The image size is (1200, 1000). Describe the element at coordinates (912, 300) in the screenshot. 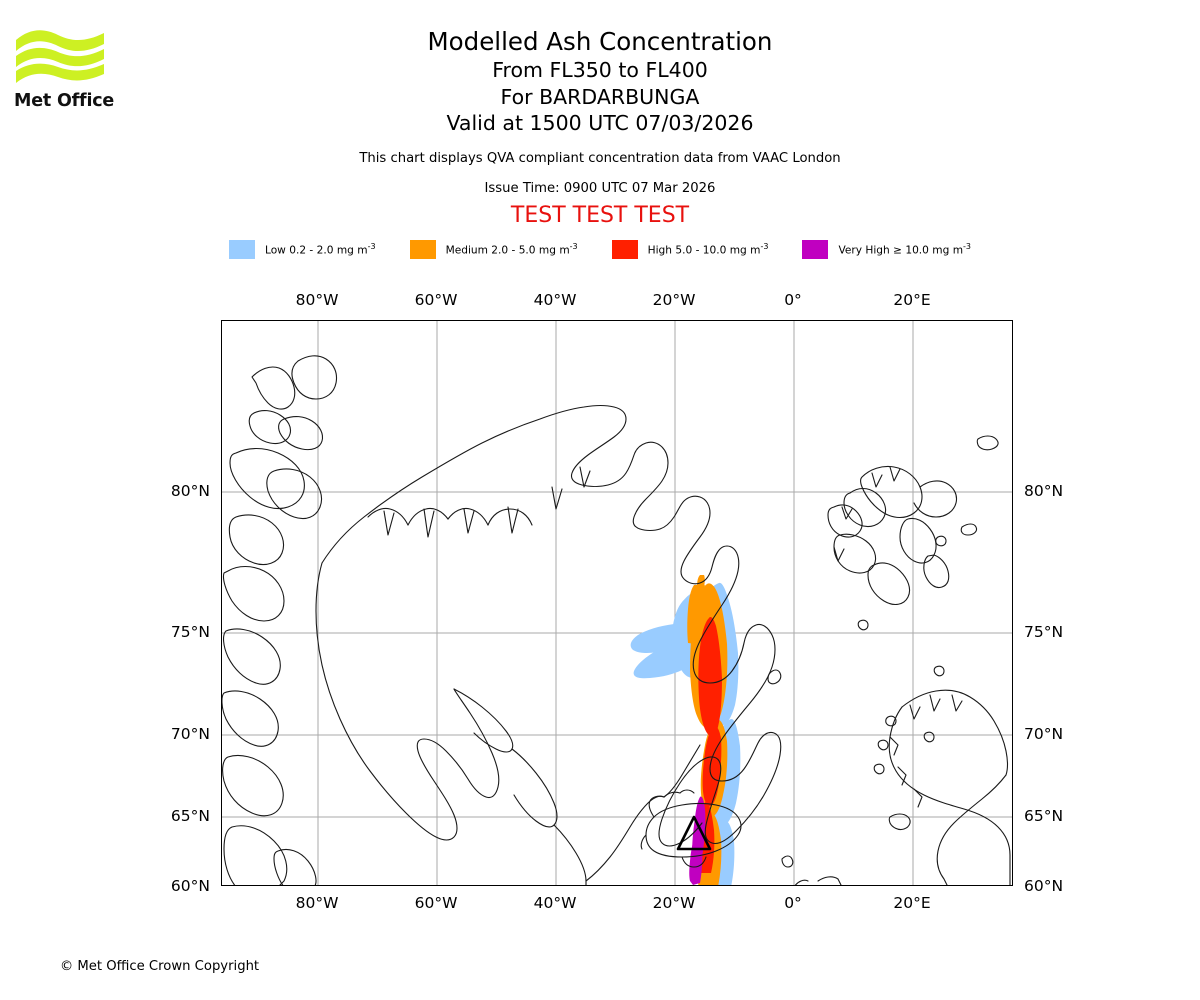

I see `lon-tick-top-5: 20°E` at that location.